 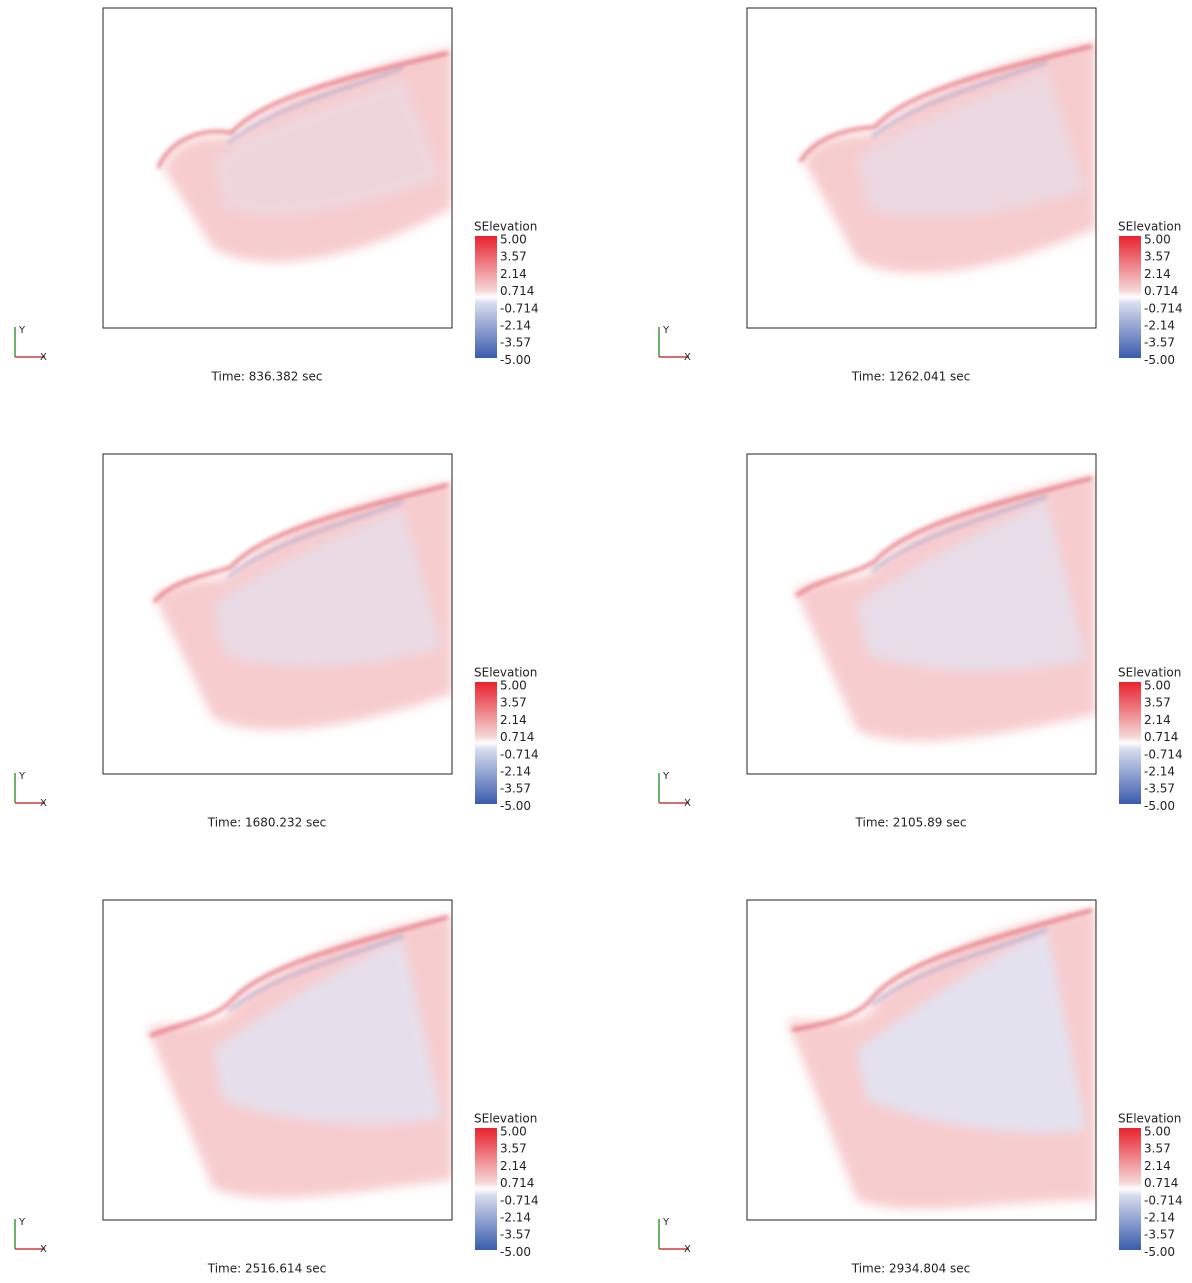 What do you see at coordinates (911, 823) in the screenshot?
I see `time-label: Time: 2105.89 sec` at bounding box center [911, 823].